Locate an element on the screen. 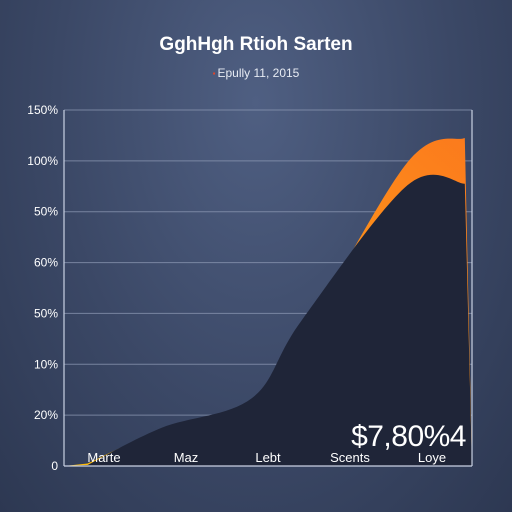 This screenshot has height=512, width=512. x-category-label: Lebt is located at coordinates (268, 457).